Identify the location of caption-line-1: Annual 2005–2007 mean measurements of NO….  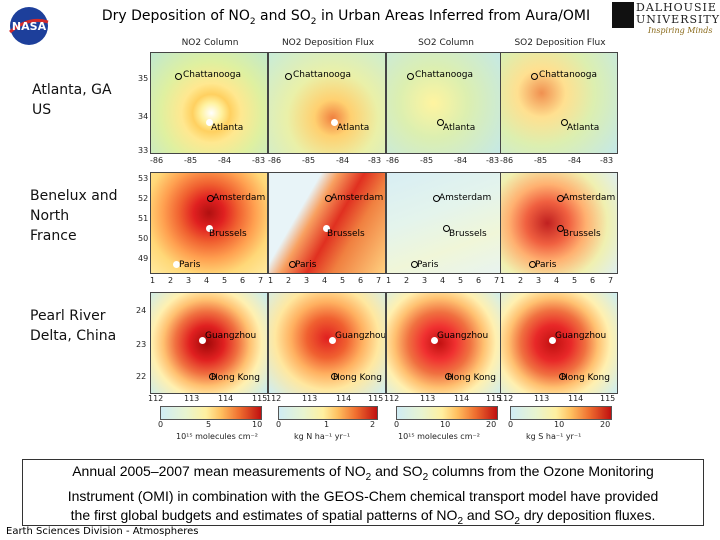
(363, 473).